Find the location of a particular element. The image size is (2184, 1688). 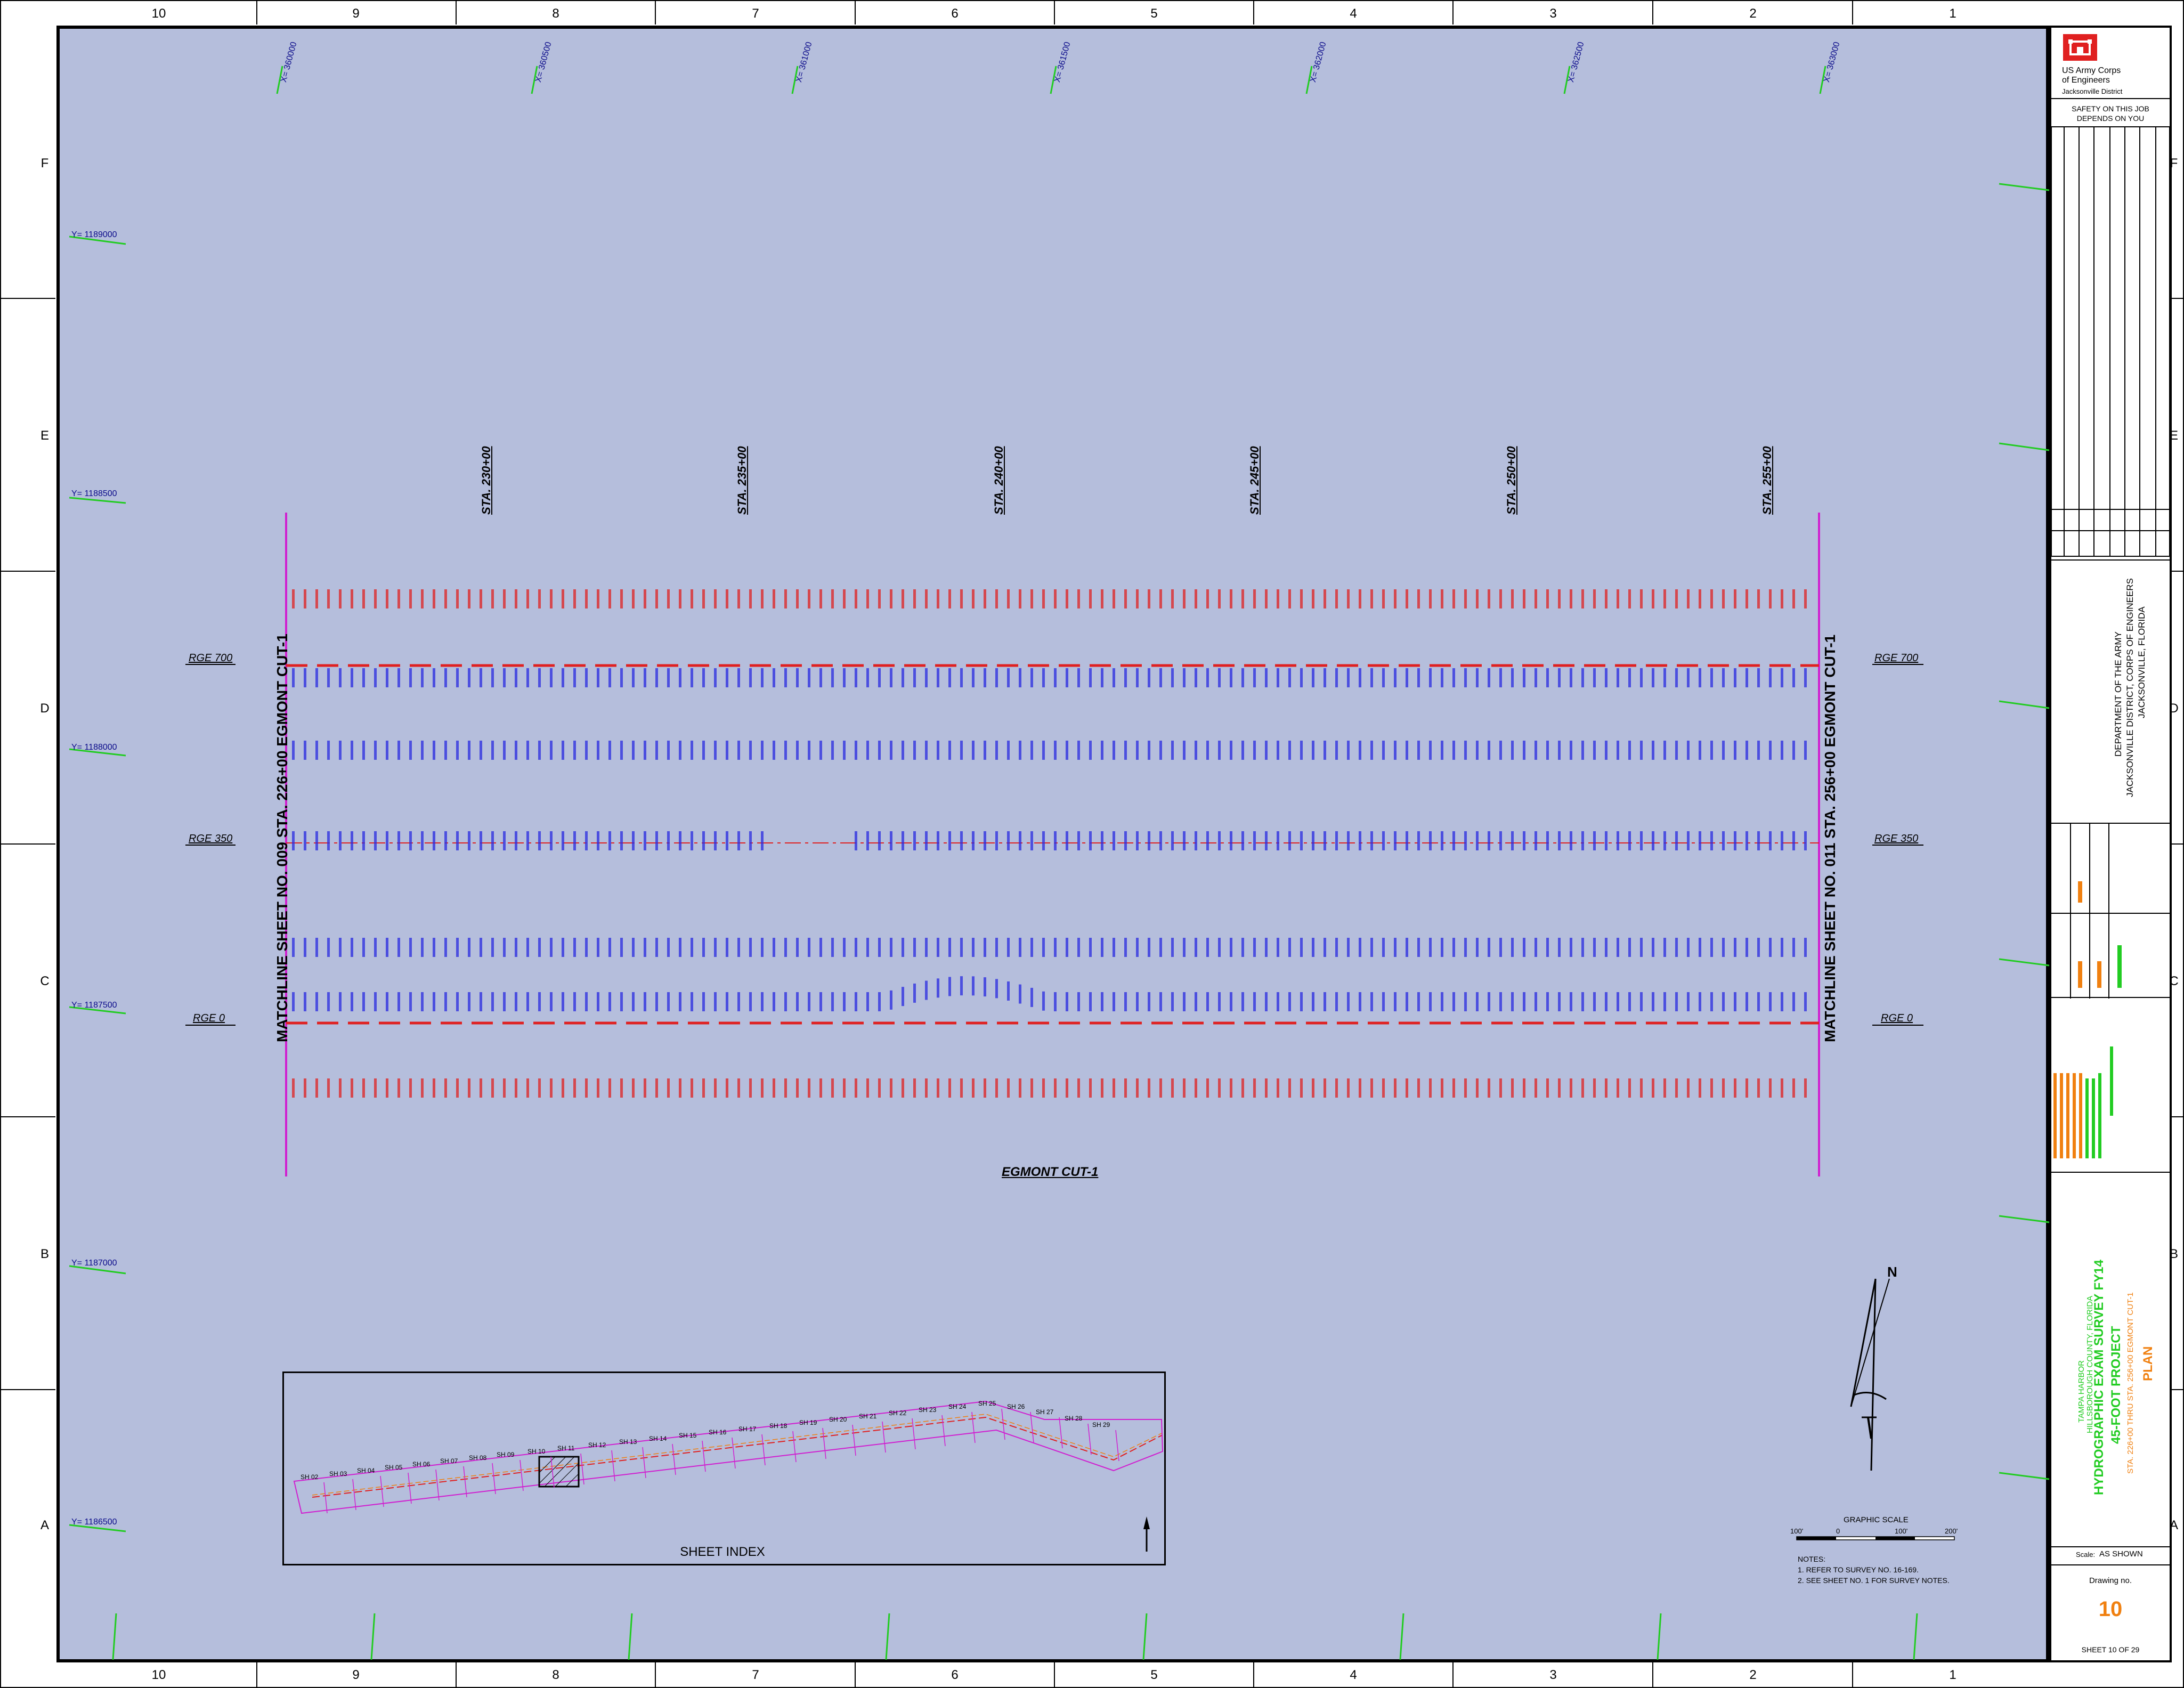

grid-letter: C is located at coordinates (45, 981).